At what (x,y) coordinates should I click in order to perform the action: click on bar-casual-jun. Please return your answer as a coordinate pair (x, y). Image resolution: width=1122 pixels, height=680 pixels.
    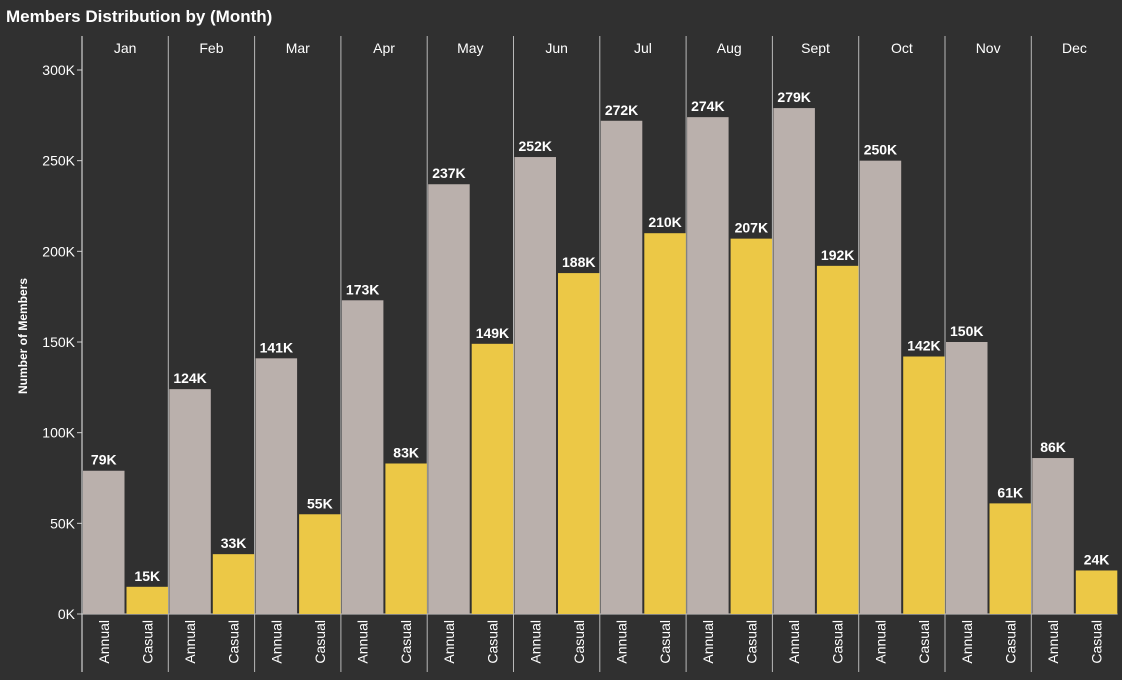
    Looking at the image, I should click on (579, 443).